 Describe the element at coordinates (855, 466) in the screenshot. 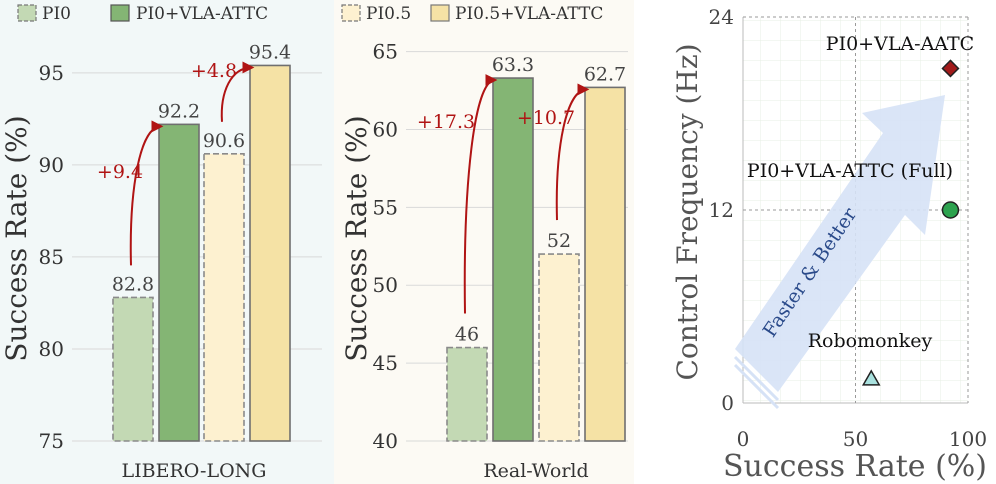

I see `x-axis-label: Success Rate (%)` at that location.